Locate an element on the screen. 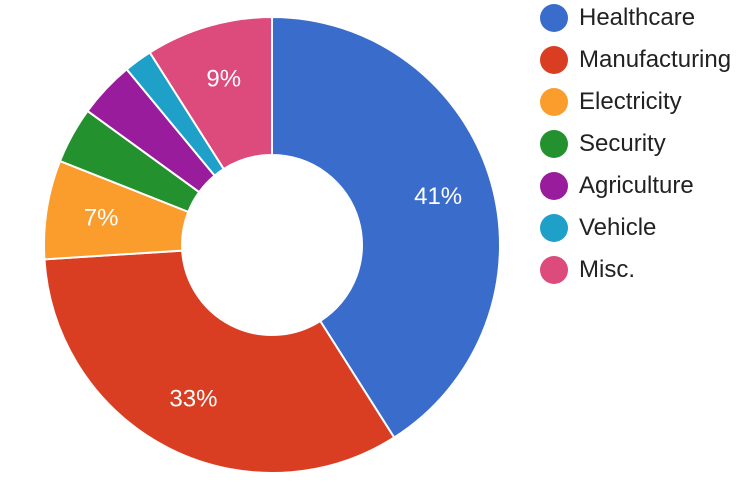 The image size is (744, 486). legend-swatch-electricity is located at coordinates (554, 102).